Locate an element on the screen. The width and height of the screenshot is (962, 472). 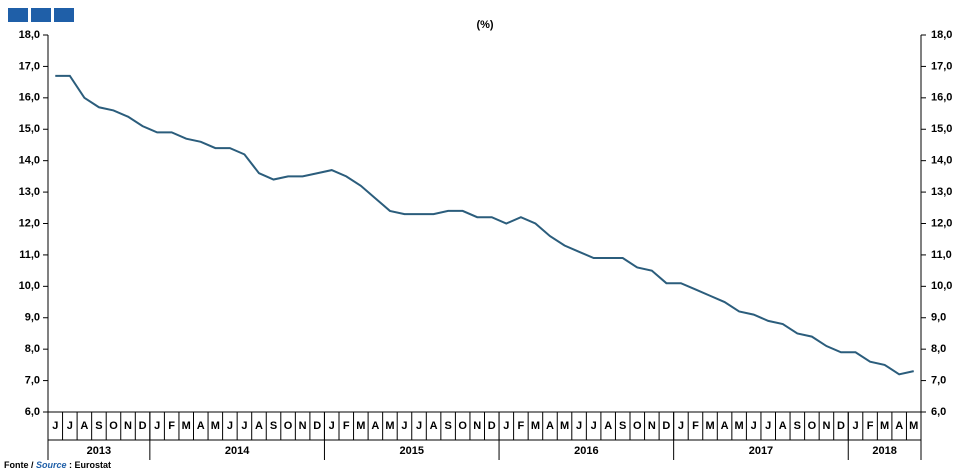
y2-tick-label: 16,0 is located at coordinates (941, 98).